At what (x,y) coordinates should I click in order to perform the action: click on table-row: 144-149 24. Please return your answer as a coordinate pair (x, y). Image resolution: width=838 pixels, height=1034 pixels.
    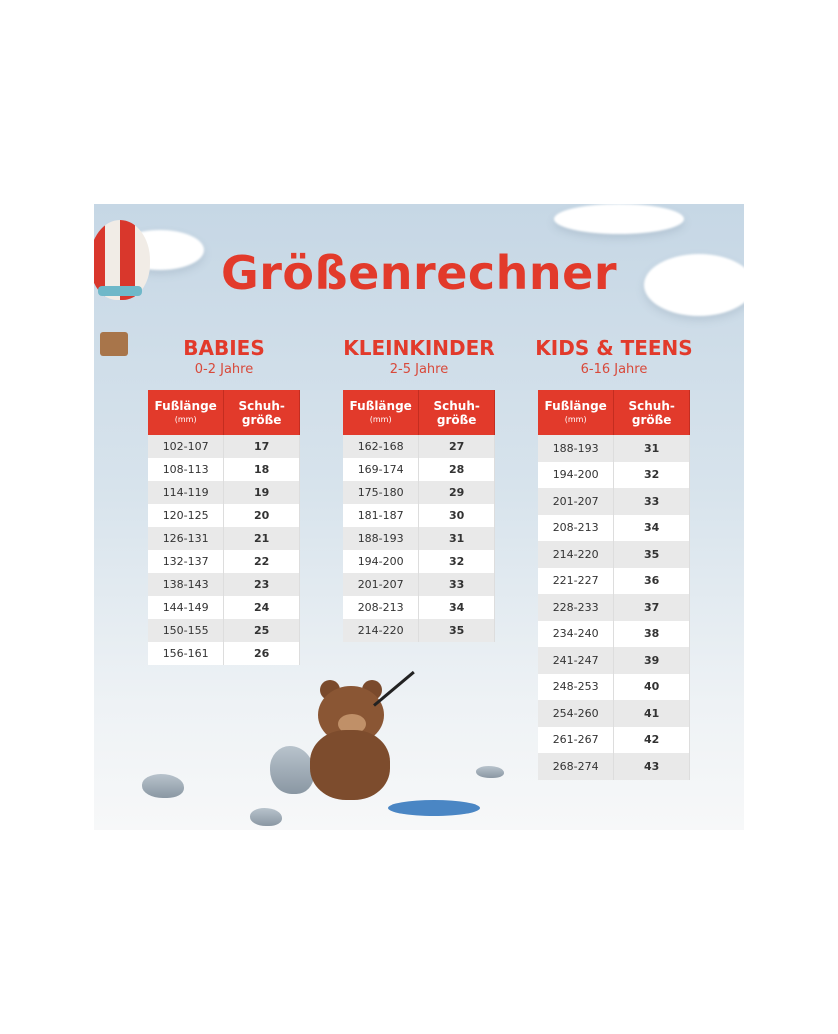
    Looking at the image, I should click on (224, 607).